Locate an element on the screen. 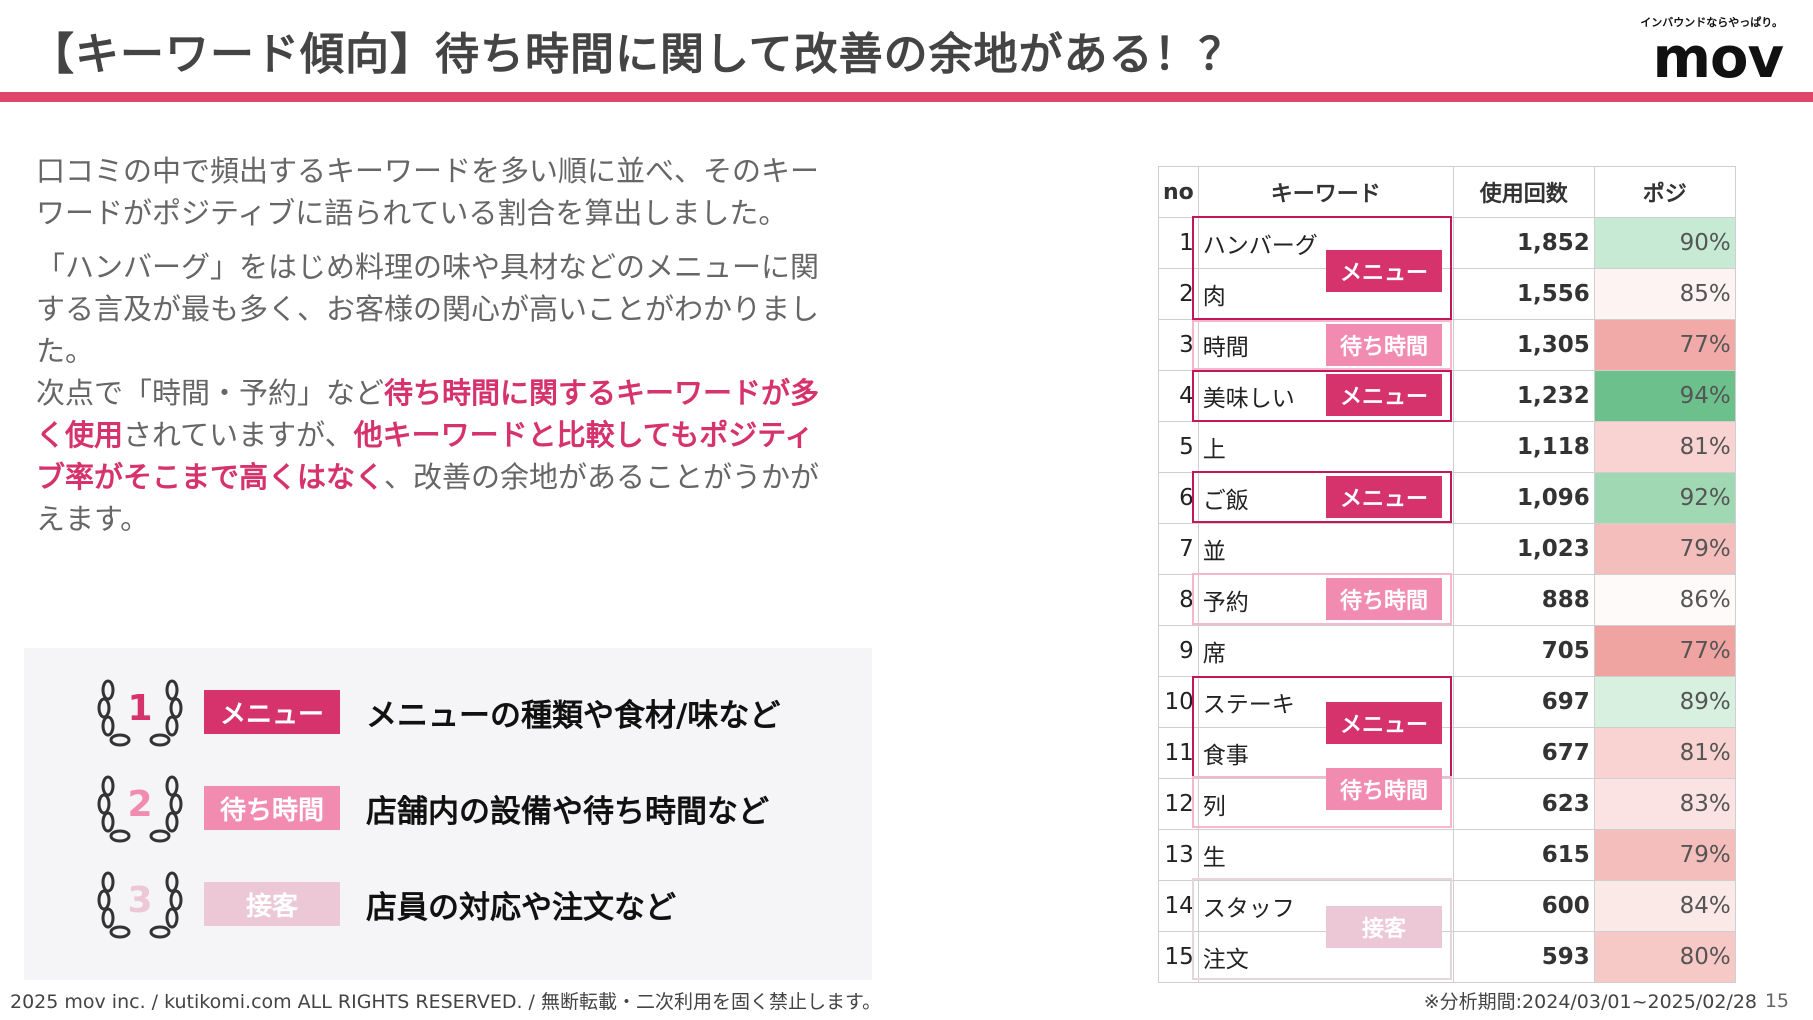 The width and height of the screenshot is (1813, 1020). row-no: 12 is located at coordinates (1178, 804).